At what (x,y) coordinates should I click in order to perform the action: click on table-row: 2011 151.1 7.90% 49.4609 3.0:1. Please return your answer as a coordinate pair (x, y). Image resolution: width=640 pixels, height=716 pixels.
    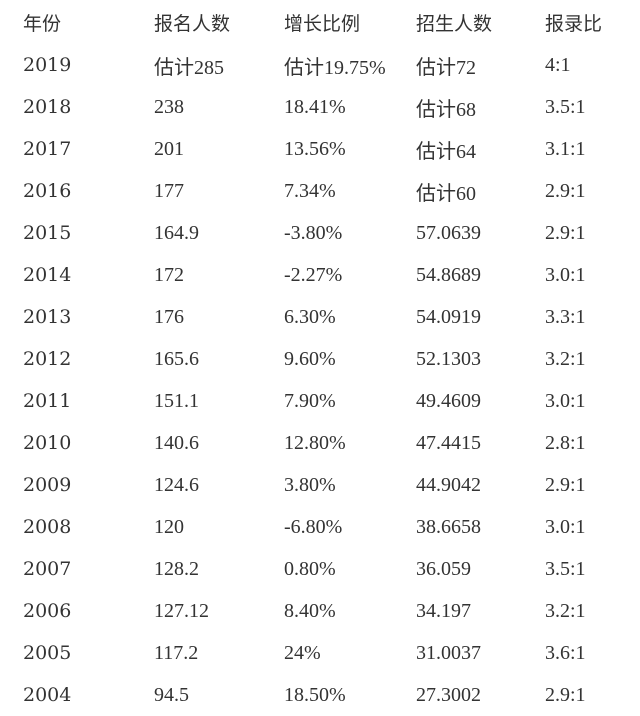
    Looking at the image, I should click on (320, 401).